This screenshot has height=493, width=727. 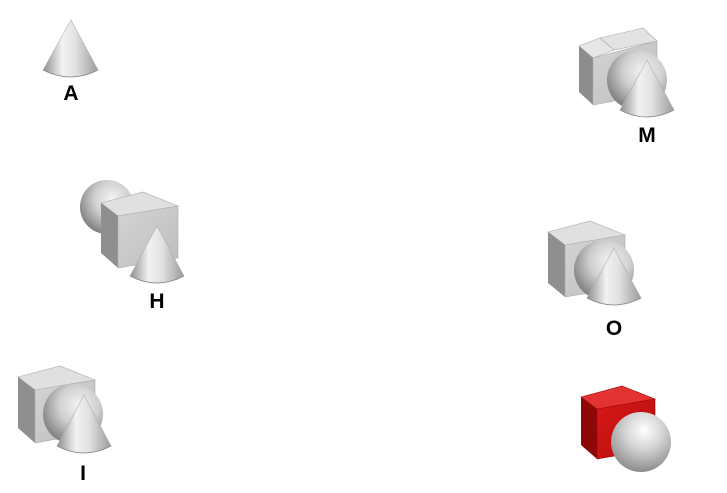 What do you see at coordinates (70, 93) in the screenshot?
I see `label-a: A` at bounding box center [70, 93].